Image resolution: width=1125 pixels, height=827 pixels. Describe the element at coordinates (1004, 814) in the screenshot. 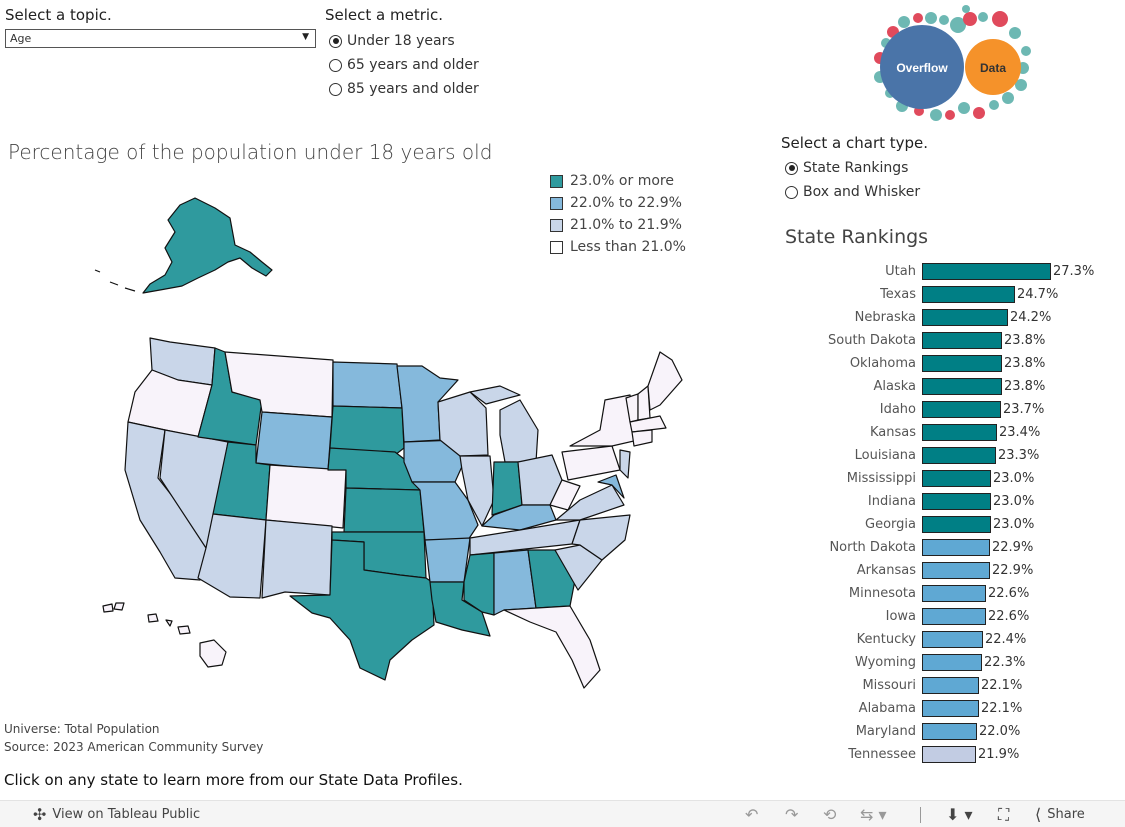

I see `fullscreen-icon: ⛶` at that location.